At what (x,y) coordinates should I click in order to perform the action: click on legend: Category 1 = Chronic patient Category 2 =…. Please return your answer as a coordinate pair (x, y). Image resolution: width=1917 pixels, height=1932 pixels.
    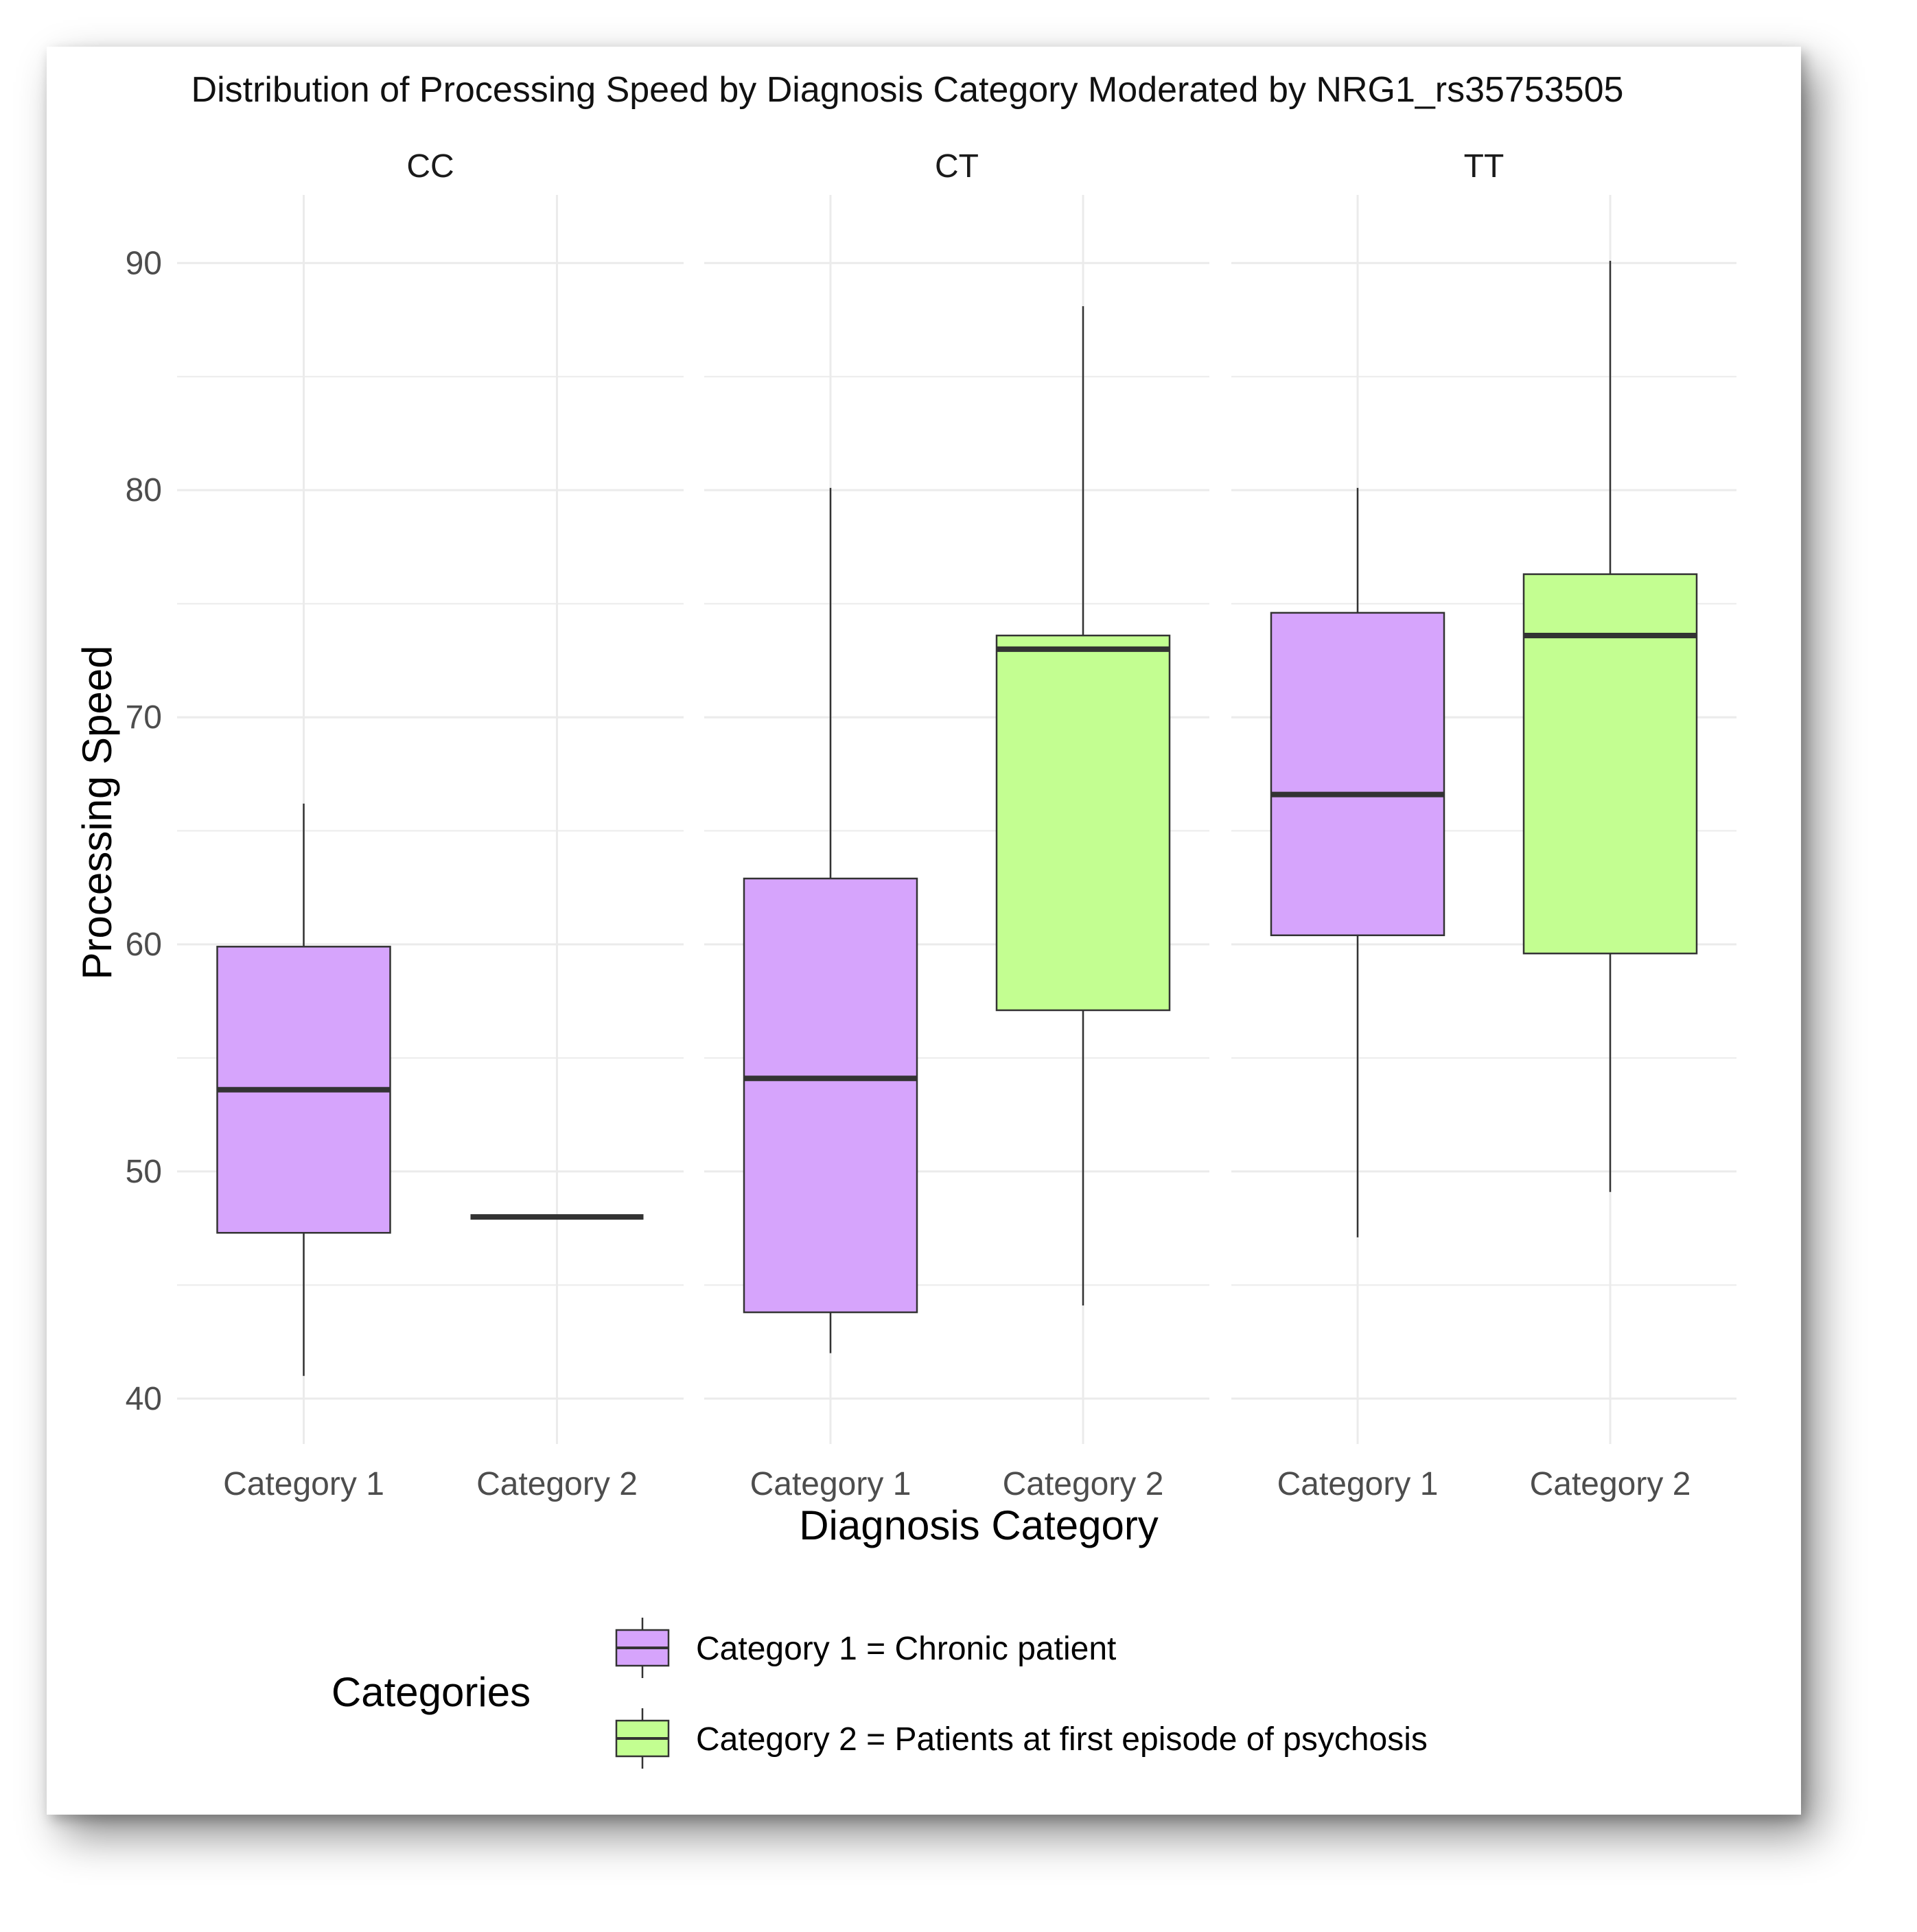
    Looking at the image, I should click on (1022, 1693).